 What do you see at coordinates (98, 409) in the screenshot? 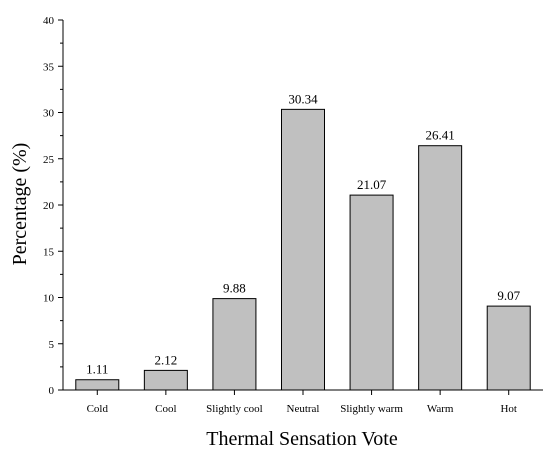
I see `x-tick-label: Cold` at bounding box center [98, 409].